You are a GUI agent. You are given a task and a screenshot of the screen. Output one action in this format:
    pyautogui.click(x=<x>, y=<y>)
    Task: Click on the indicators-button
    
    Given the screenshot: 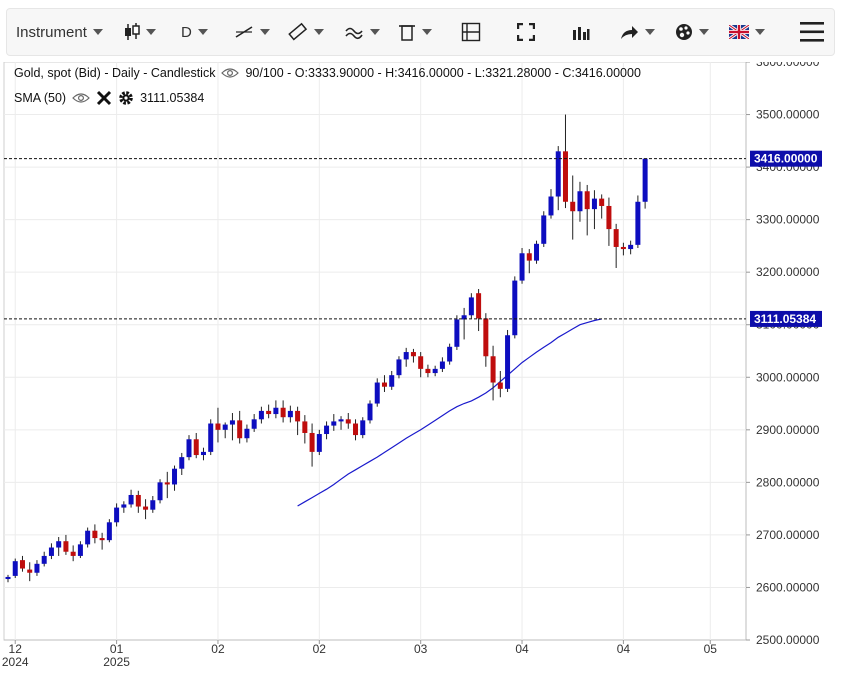 What is the action you would take?
    pyautogui.click(x=362, y=32)
    